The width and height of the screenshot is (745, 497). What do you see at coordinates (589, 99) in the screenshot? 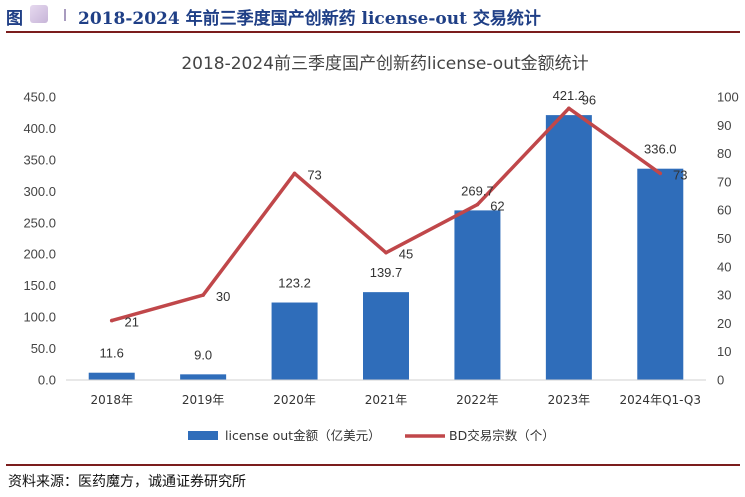
I see `line-value-label: 96` at bounding box center [589, 99].